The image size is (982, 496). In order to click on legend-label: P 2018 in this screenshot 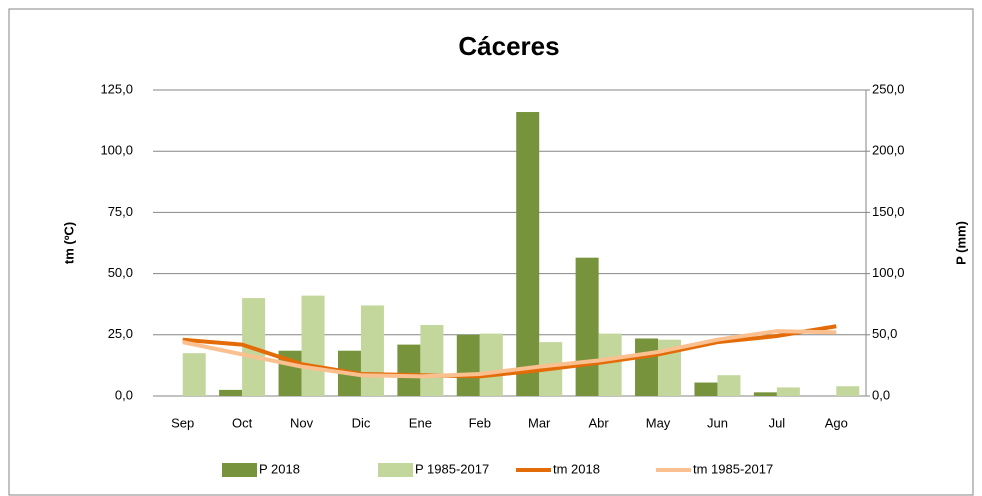, I will do `click(279, 468)`.